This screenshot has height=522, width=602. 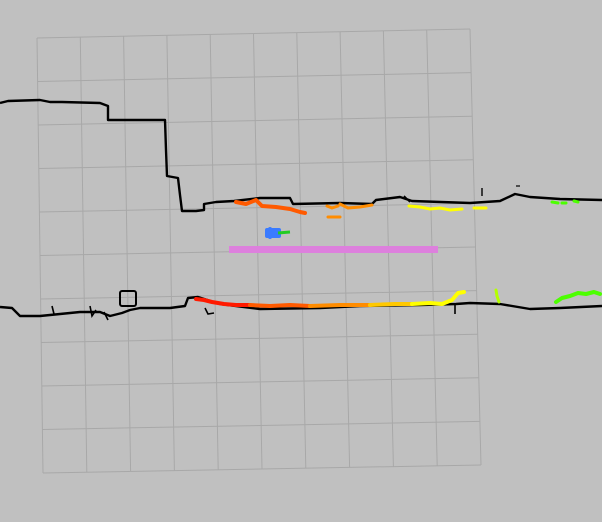 I want to click on planned-path, so click(x=333, y=249).